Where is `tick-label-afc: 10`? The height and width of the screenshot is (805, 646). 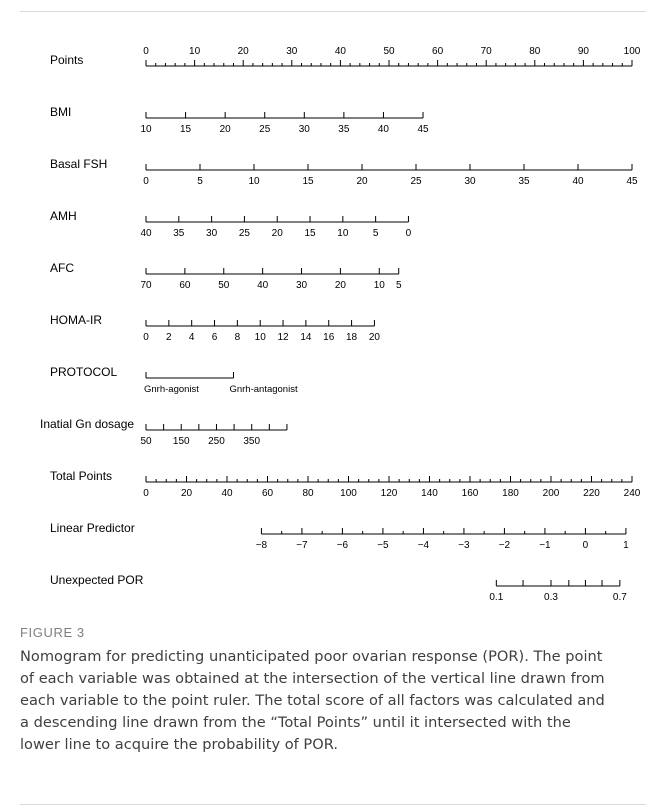 tick-label-afc: 10 is located at coordinates (380, 285).